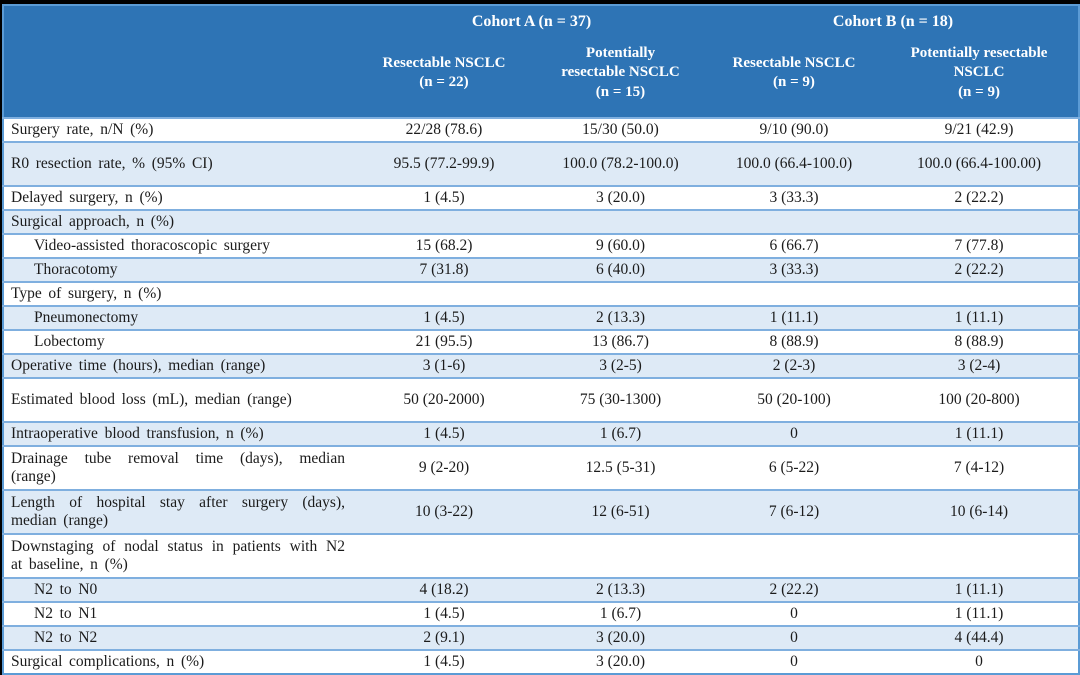  What do you see at coordinates (620, 76) in the screenshot?
I see `header-subgroup-potentially-a: Potentially resectable NSCLC (n = 15)` at bounding box center [620, 76].